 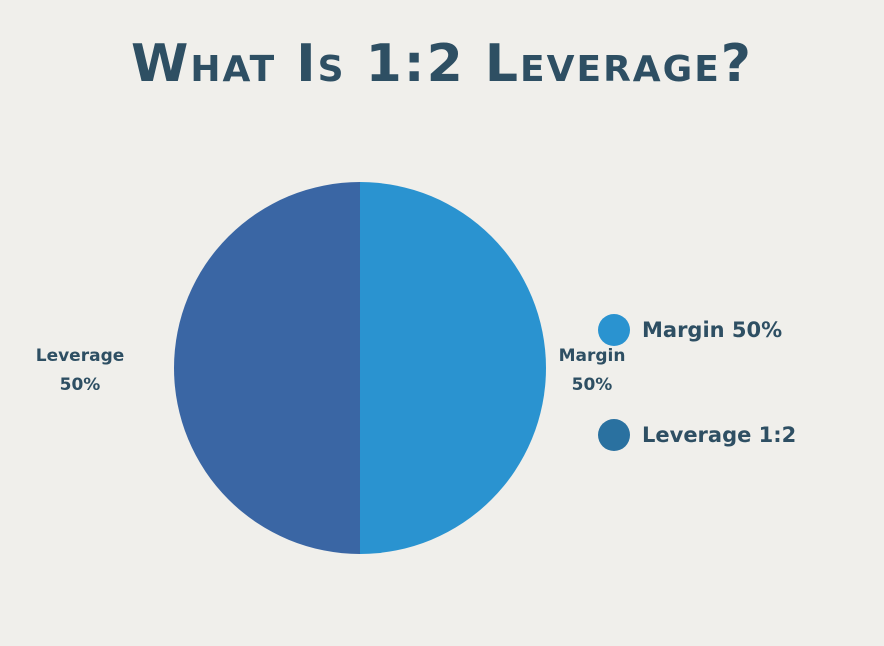 I want to click on legend-label-0: Margin 50%, so click(x=712, y=330).